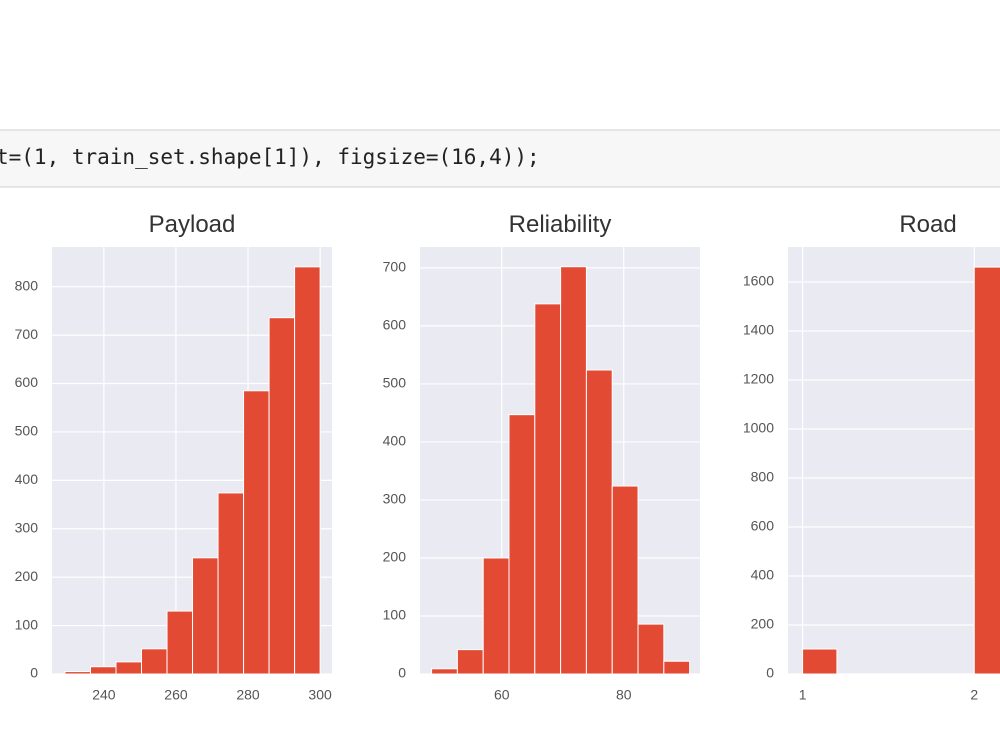 This screenshot has width=1000, height=750. Describe the element at coordinates (320, 695) in the screenshot. I see `x-tick-label: 300` at that location.